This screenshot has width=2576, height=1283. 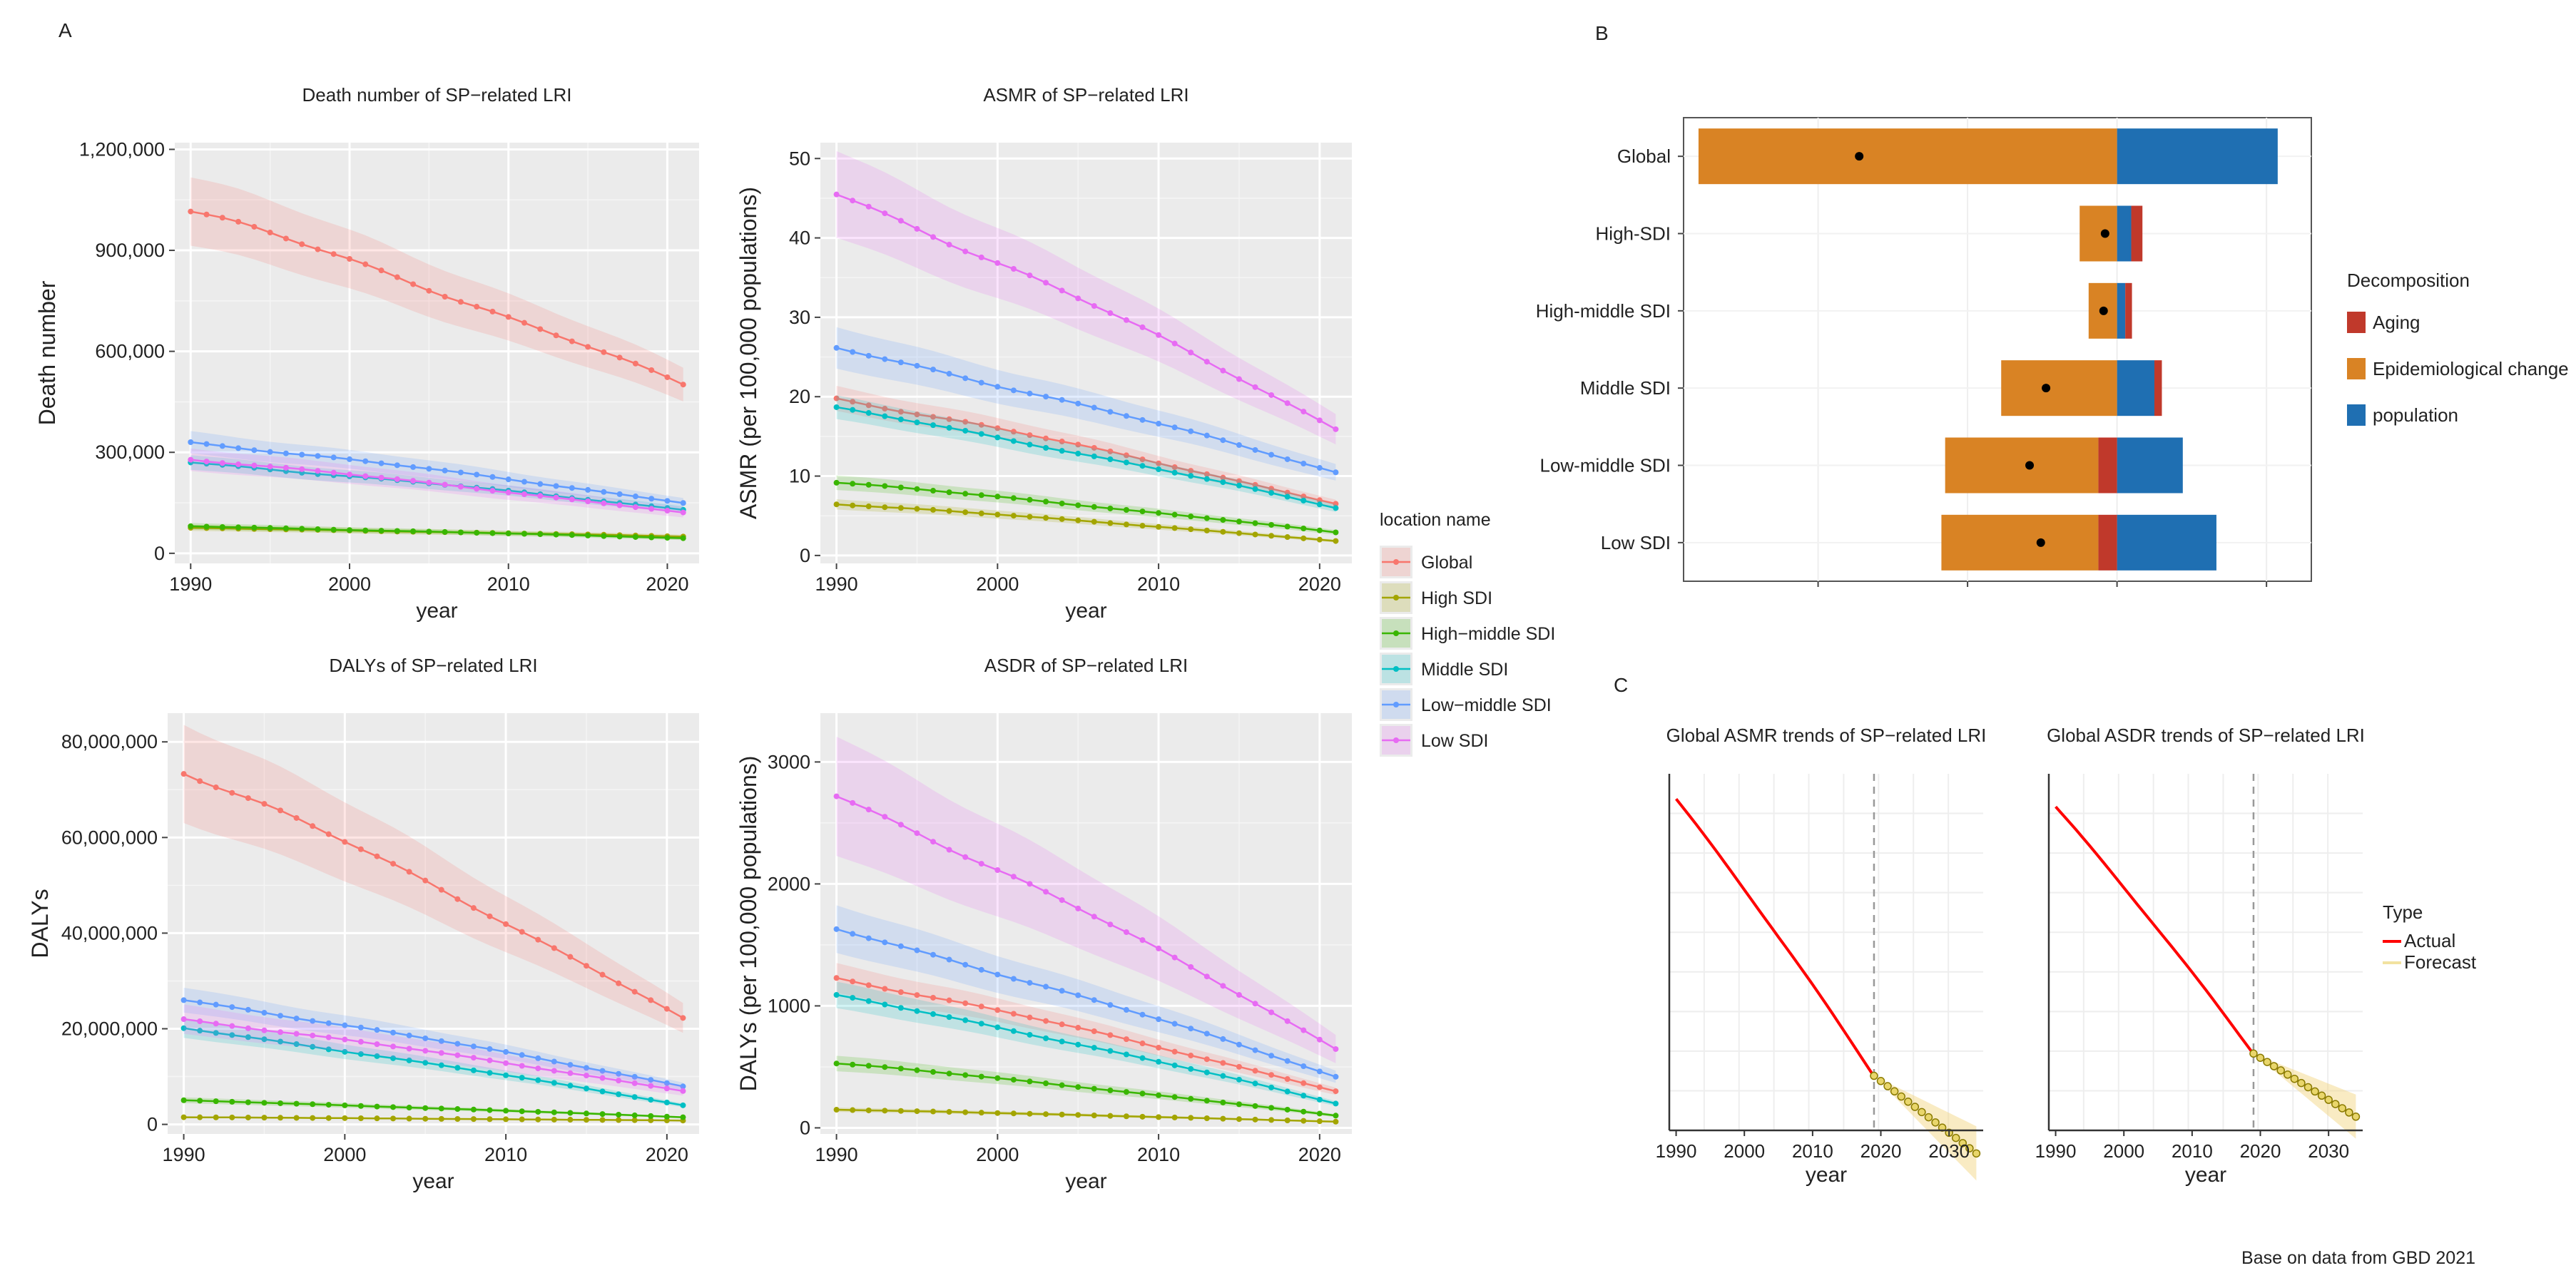 I want to click on y-tick-label: 3000, so click(x=789, y=761).